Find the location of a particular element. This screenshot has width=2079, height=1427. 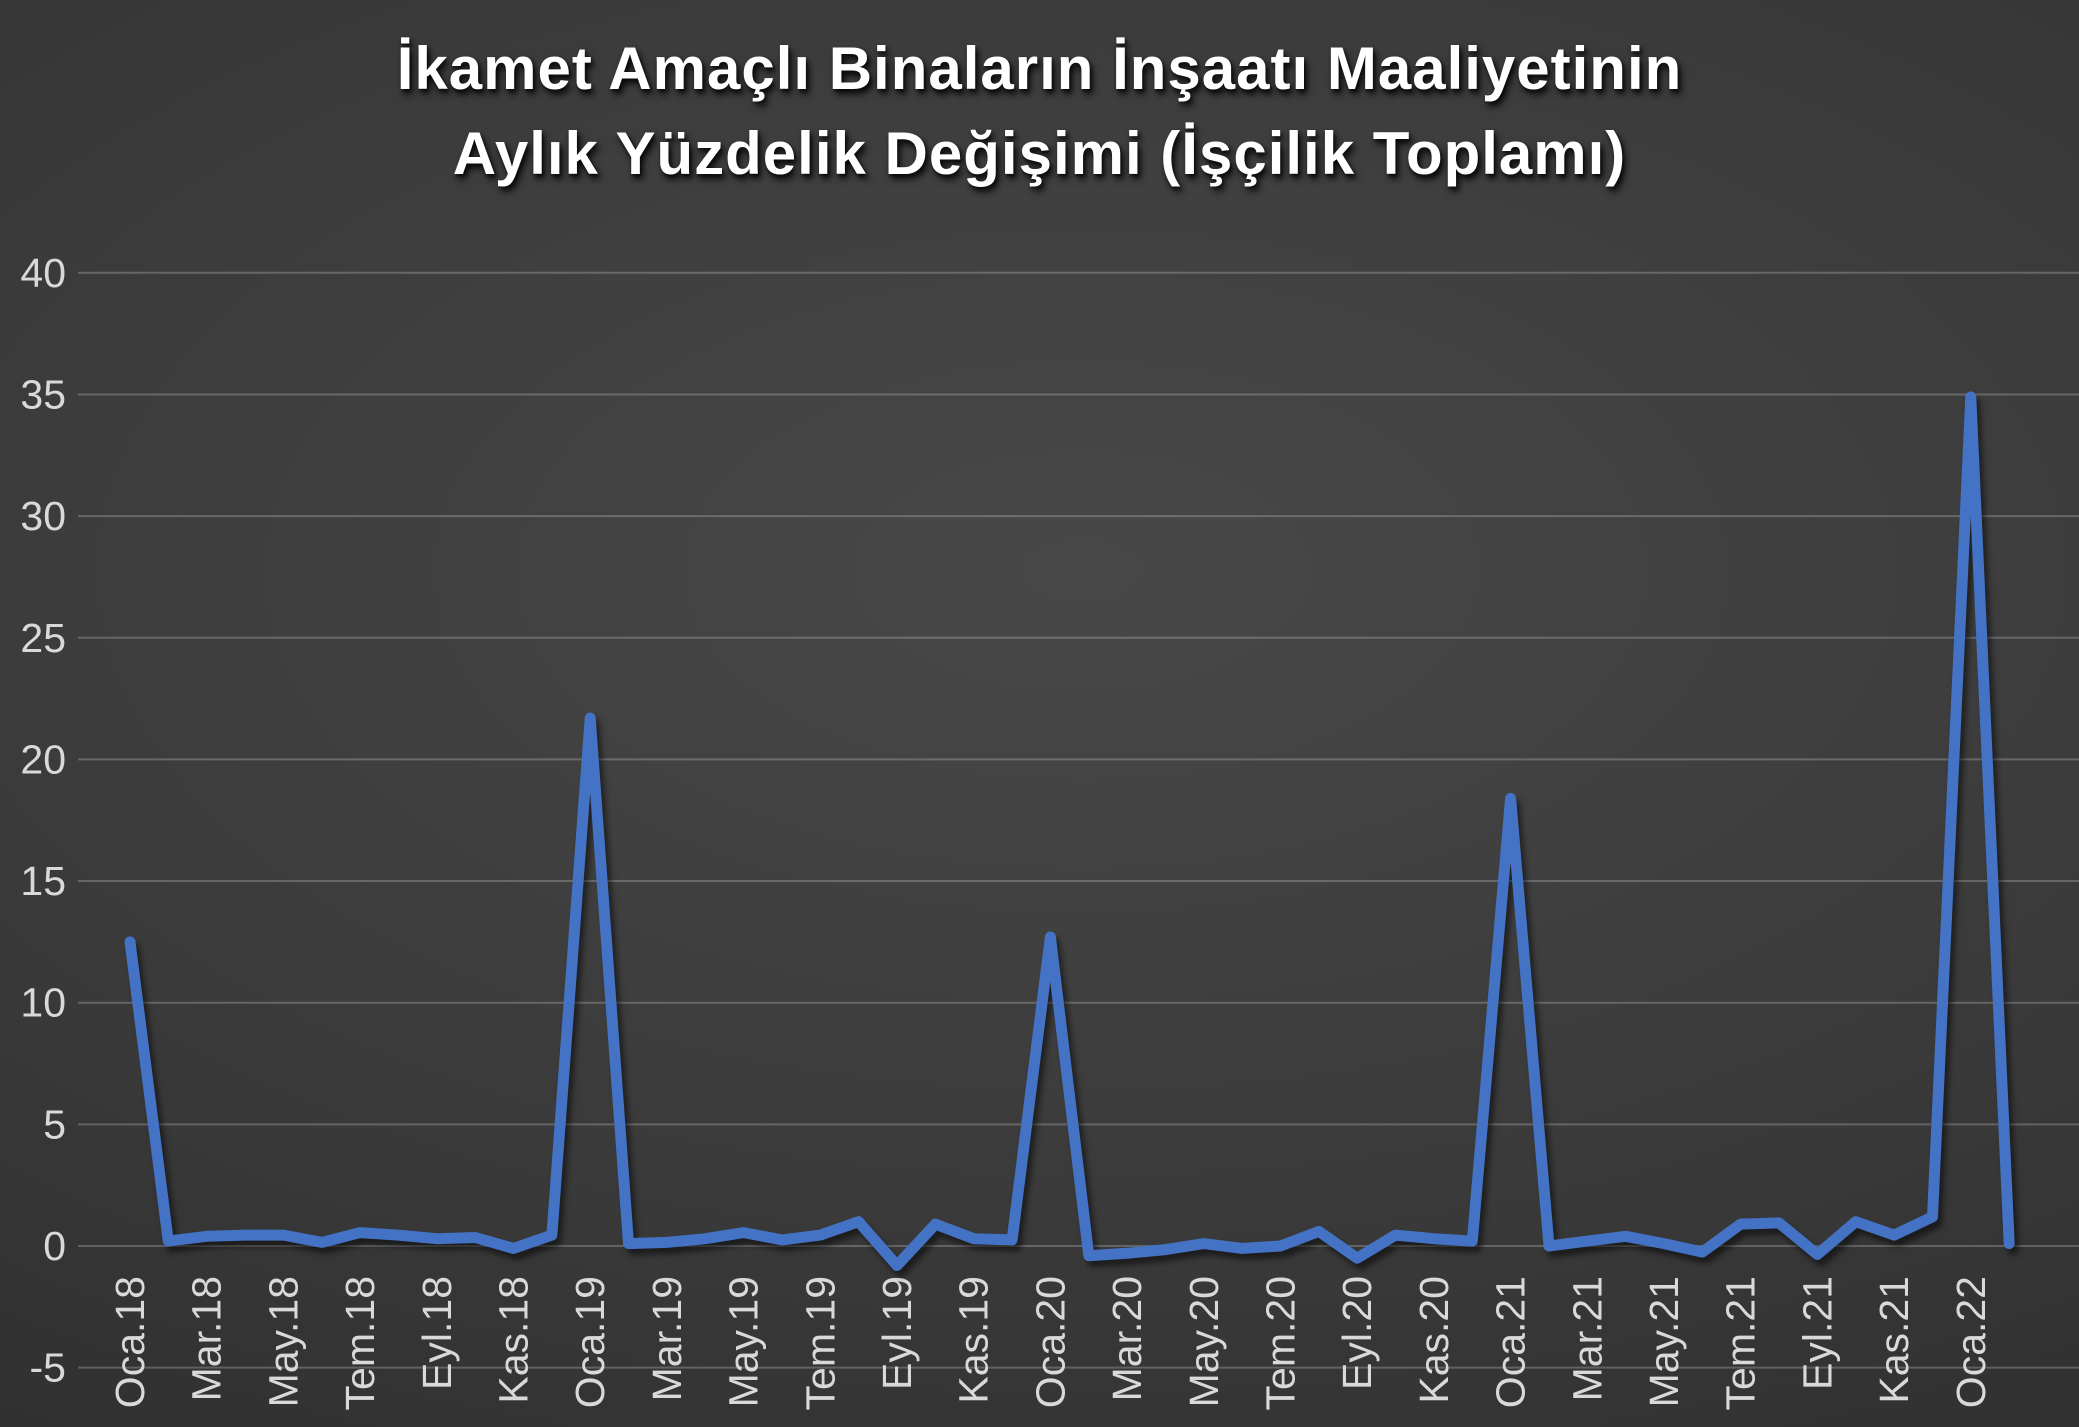

y-tick-label--5: -5 is located at coordinates (48, 1368).